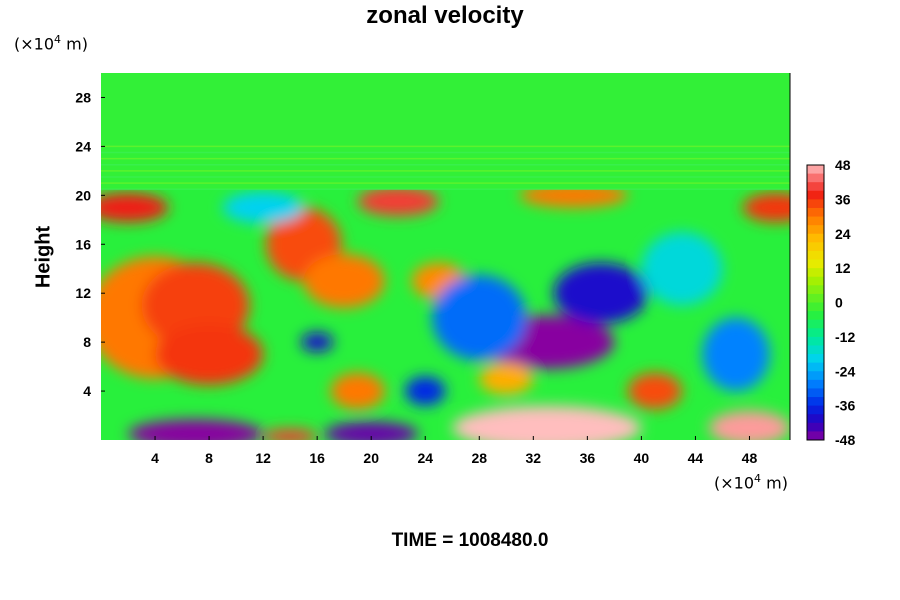  Describe the element at coordinates (445, 131) in the screenshot. I see `upper-layer` at that location.